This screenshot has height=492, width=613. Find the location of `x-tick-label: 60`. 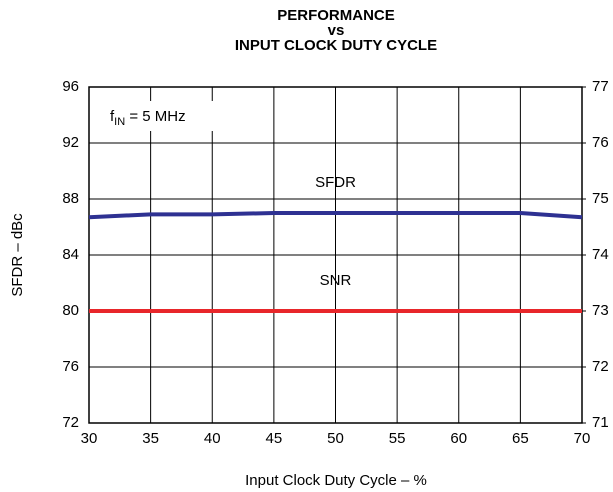

x-tick-label: 60 is located at coordinates (458, 438).